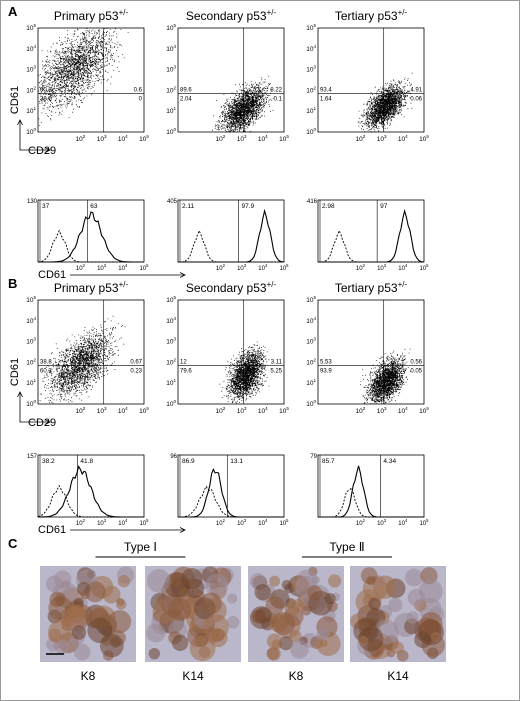 This screenshot has height=701, width=520. What do you see at coordinates (188, 461) in the screenshot?
I see `gate-value: 86.9` at bounding box center [188, 461].